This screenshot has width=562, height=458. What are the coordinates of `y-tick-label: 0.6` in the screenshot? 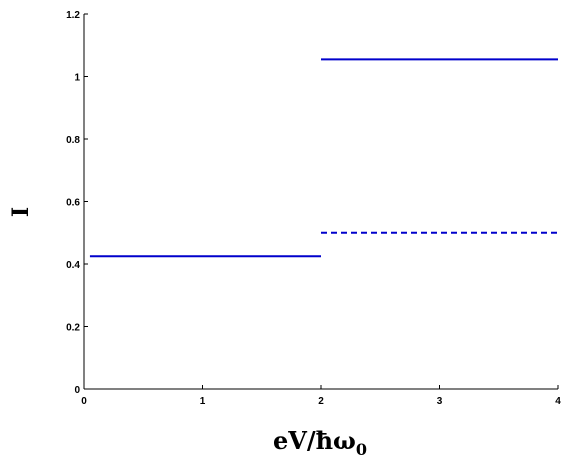 It's located at (73, 203).